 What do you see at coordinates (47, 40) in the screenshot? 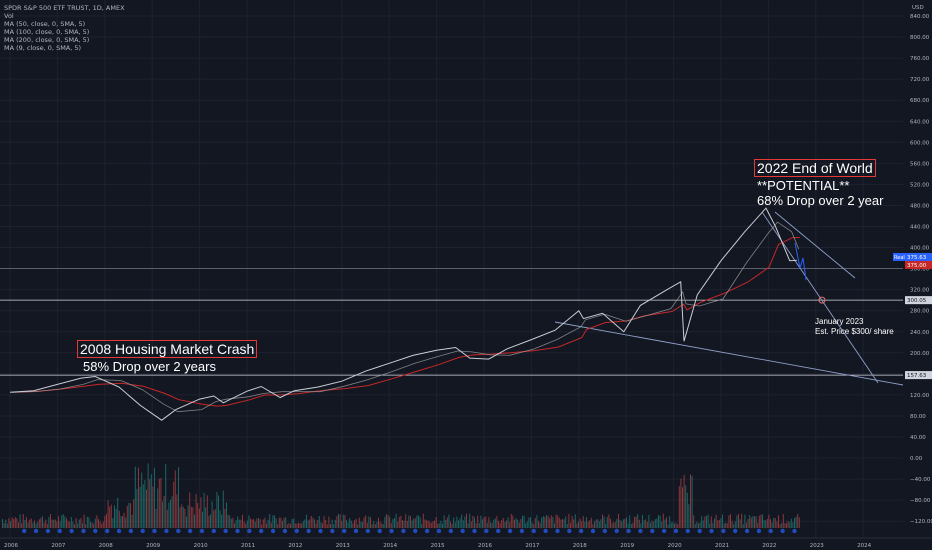
I see `indicator-ma-200: MA (200, close, 0, SMA, 5)` at bounding box center [47, 40].